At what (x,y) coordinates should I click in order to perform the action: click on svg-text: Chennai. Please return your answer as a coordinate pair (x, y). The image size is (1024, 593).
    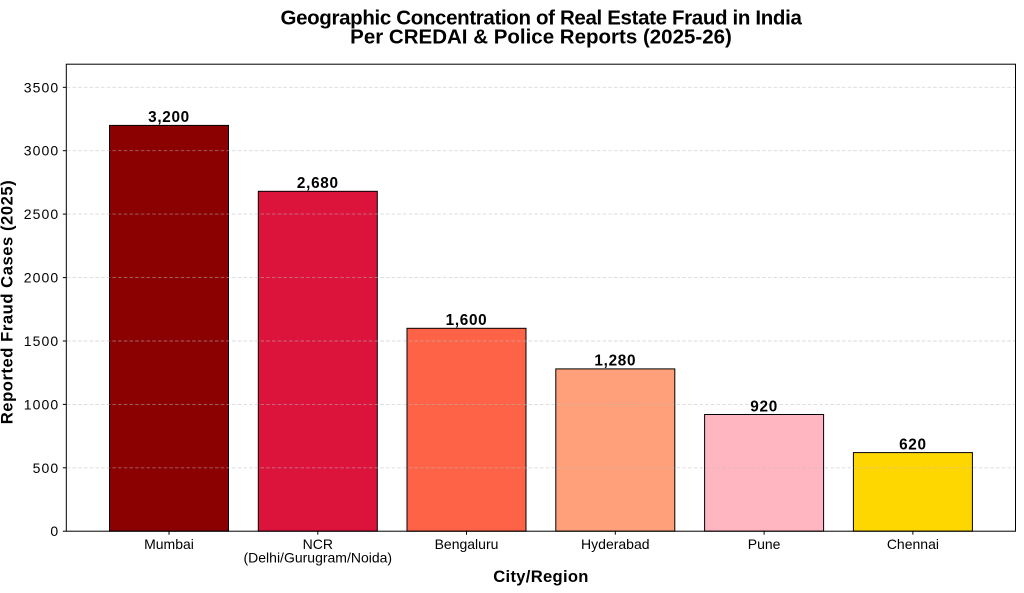
    Looking at the image, I should click on (913, 544).